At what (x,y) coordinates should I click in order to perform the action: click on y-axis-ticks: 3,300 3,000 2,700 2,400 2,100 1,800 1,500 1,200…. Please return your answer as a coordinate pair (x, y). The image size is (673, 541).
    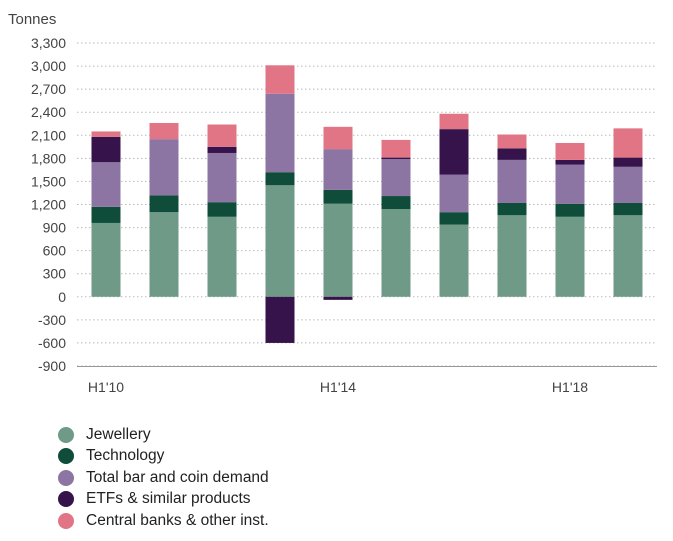
    Looking at the image, I should click on (48, 204).